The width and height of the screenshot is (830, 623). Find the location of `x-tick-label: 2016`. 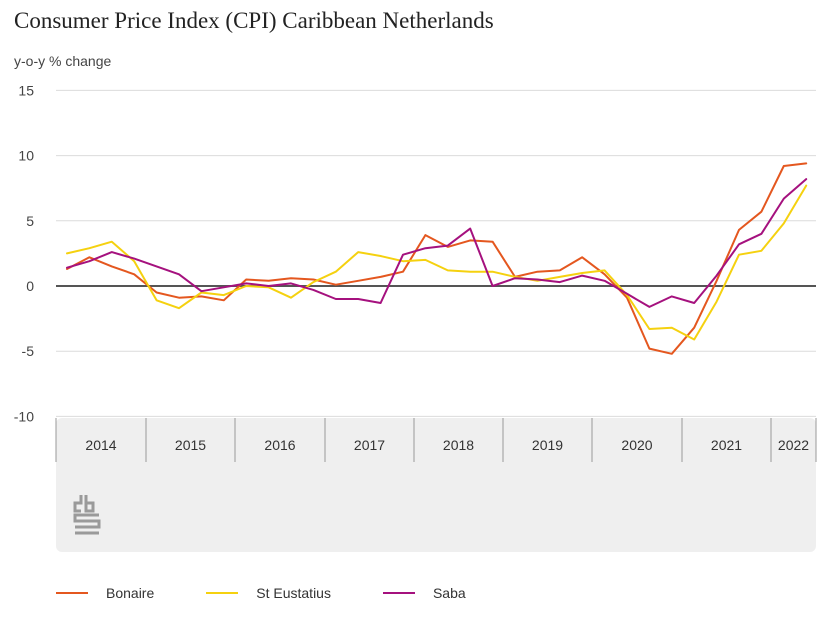

x-tick-label: 2016 is located at coordinates (279, 445).